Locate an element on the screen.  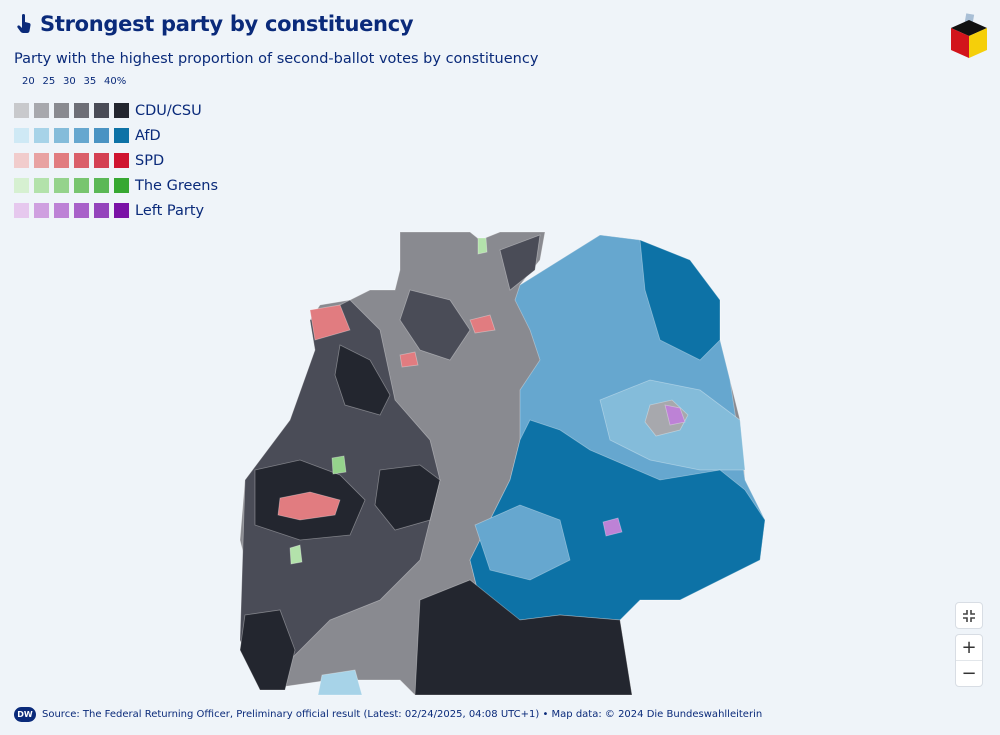
greens-cologne is located at coordinates (296, 554).